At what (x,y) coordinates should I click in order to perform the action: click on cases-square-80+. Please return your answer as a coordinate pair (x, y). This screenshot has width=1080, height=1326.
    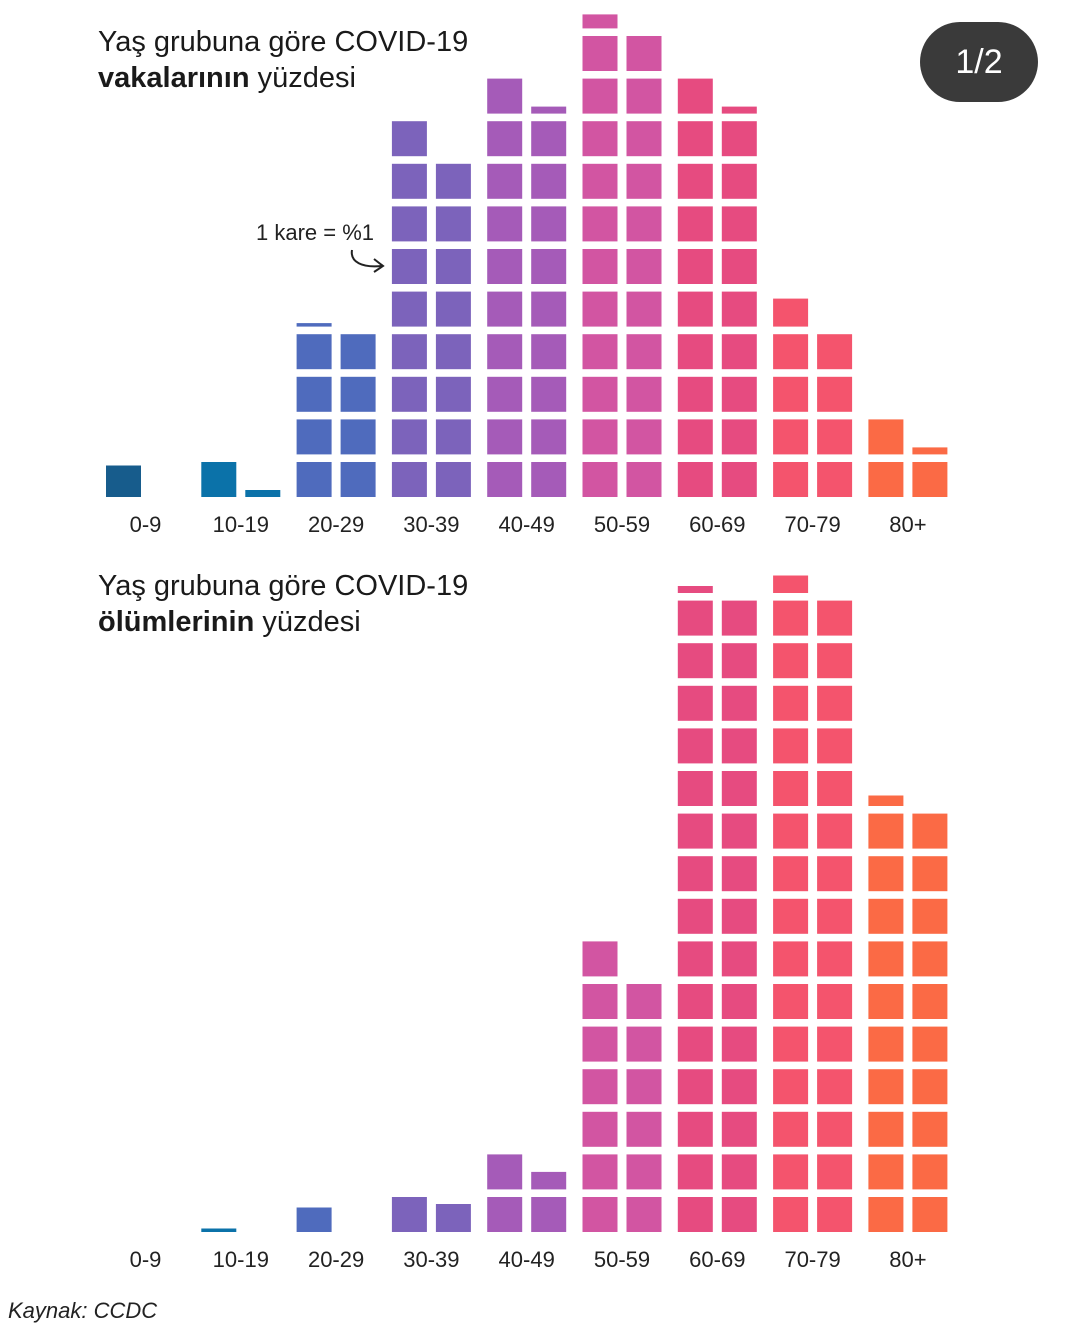
    Looking at the image, I should click on (930, 479).